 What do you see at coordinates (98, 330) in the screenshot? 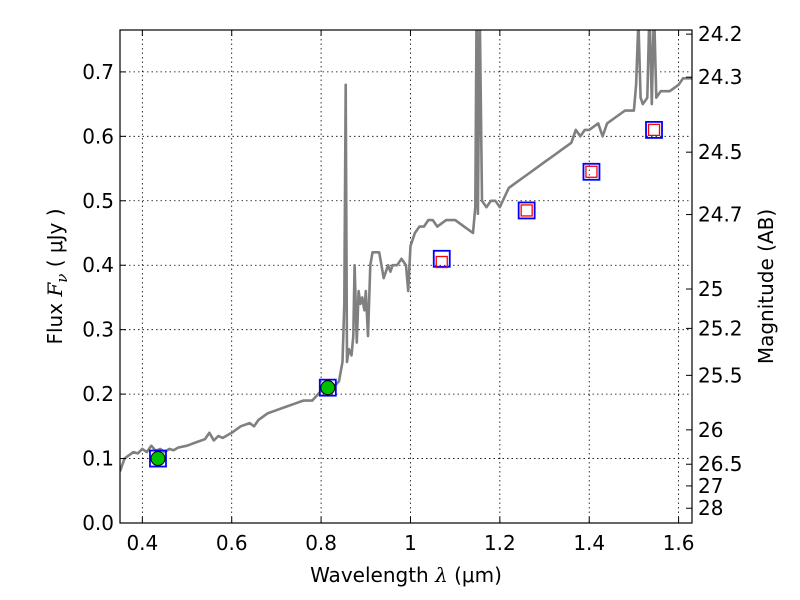
I see `y-tick-label: 0.3` at bounding box center [98, 330].